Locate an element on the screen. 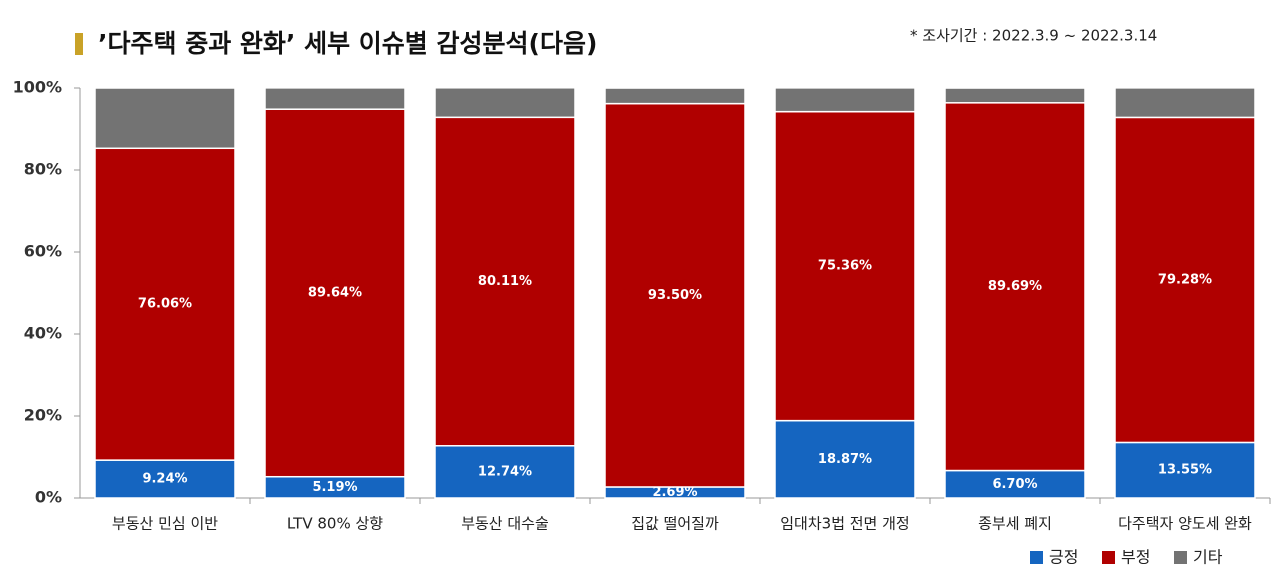  value-label: 2.69% is located at coordinates (674, 492).